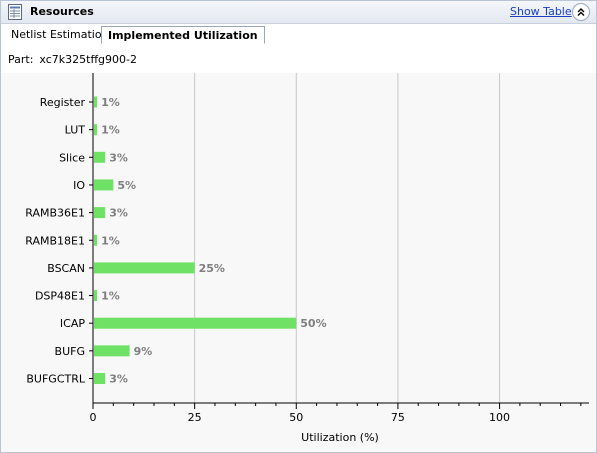 This screenshot has height=453, width=597. I want to click on category-label: Register, so click(63, 102).